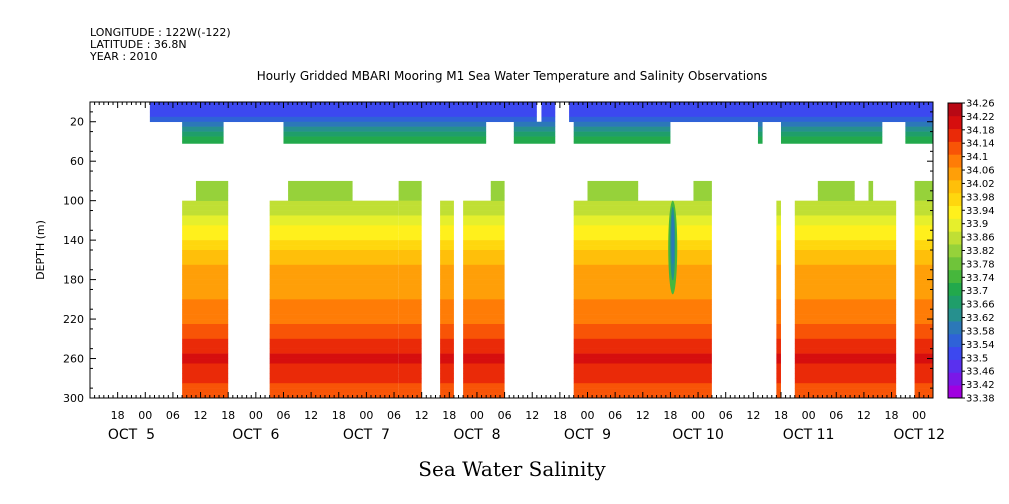 Image resolution: width=1009 pixels, height=504 pixels. Describe the element at coordinates (160, 32) in the screenshot. I see `longitude-label: LONGITUDE : 122W(-122)` at that location.